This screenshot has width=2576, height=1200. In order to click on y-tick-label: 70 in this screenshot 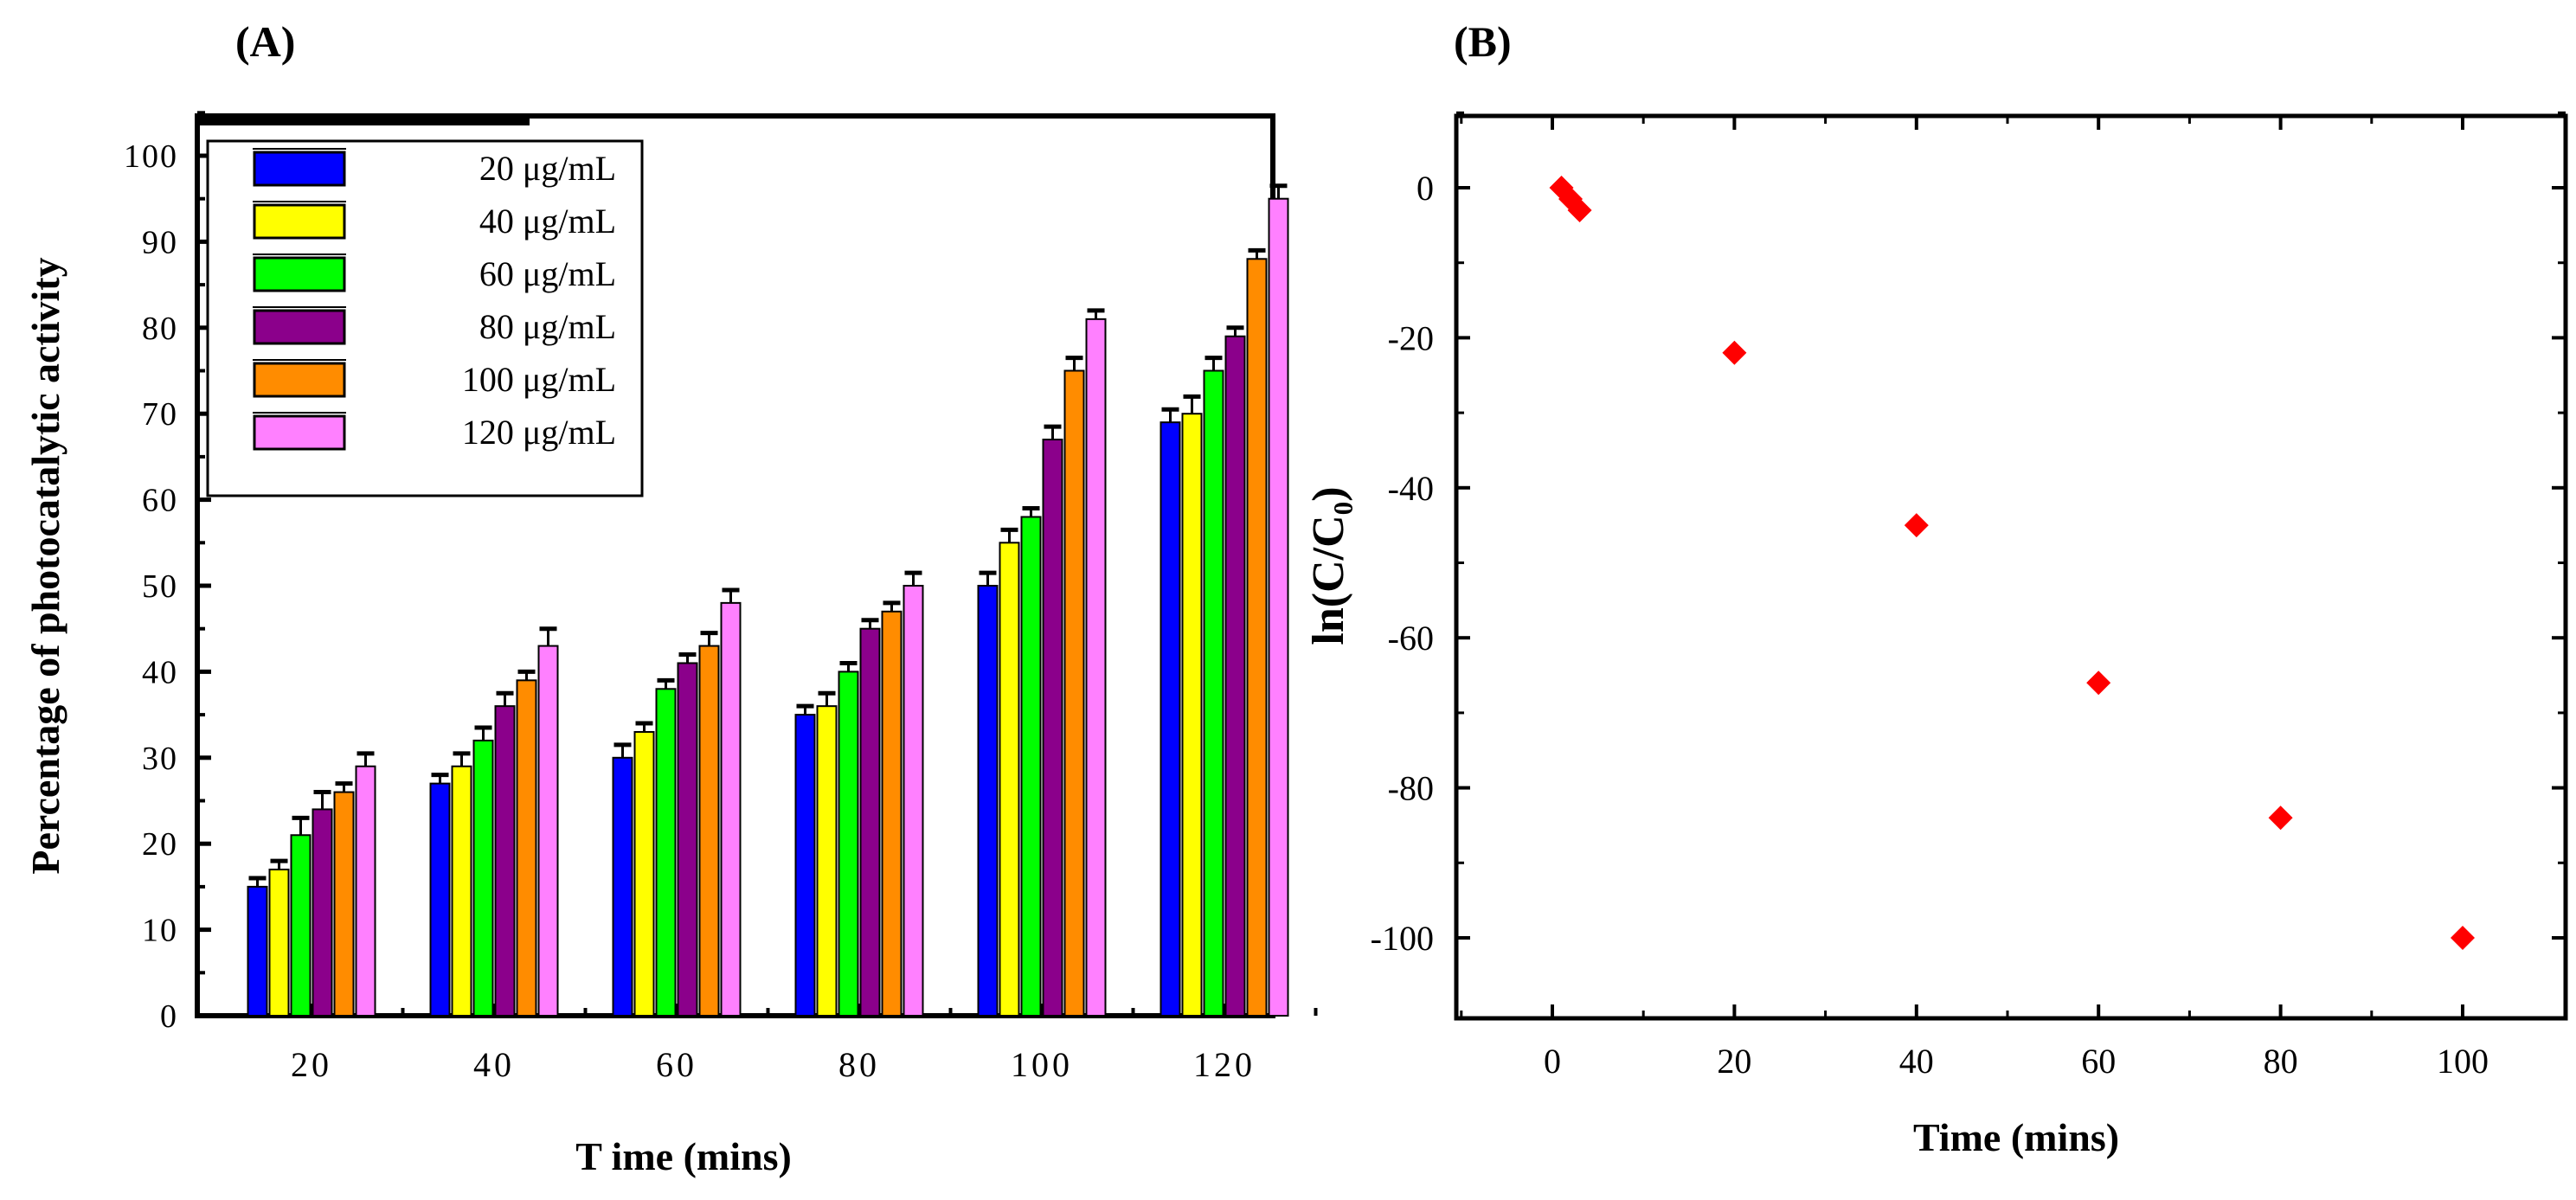, I will do `click(160, 414)`.